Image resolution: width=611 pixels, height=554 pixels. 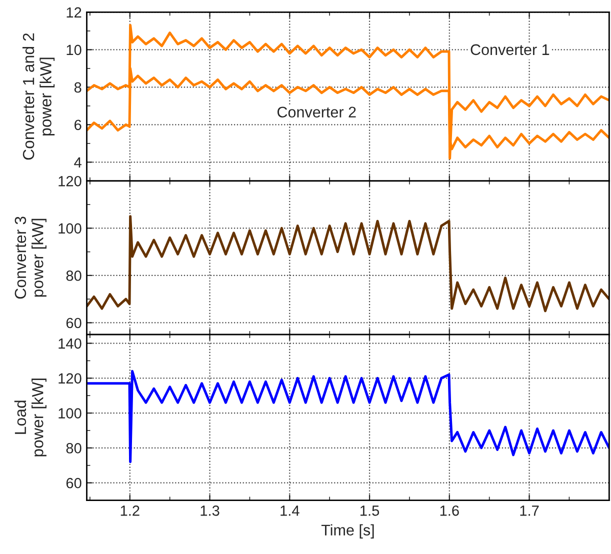 I want to click on x-axis-title: Time [s], so click(x=347, y=531).